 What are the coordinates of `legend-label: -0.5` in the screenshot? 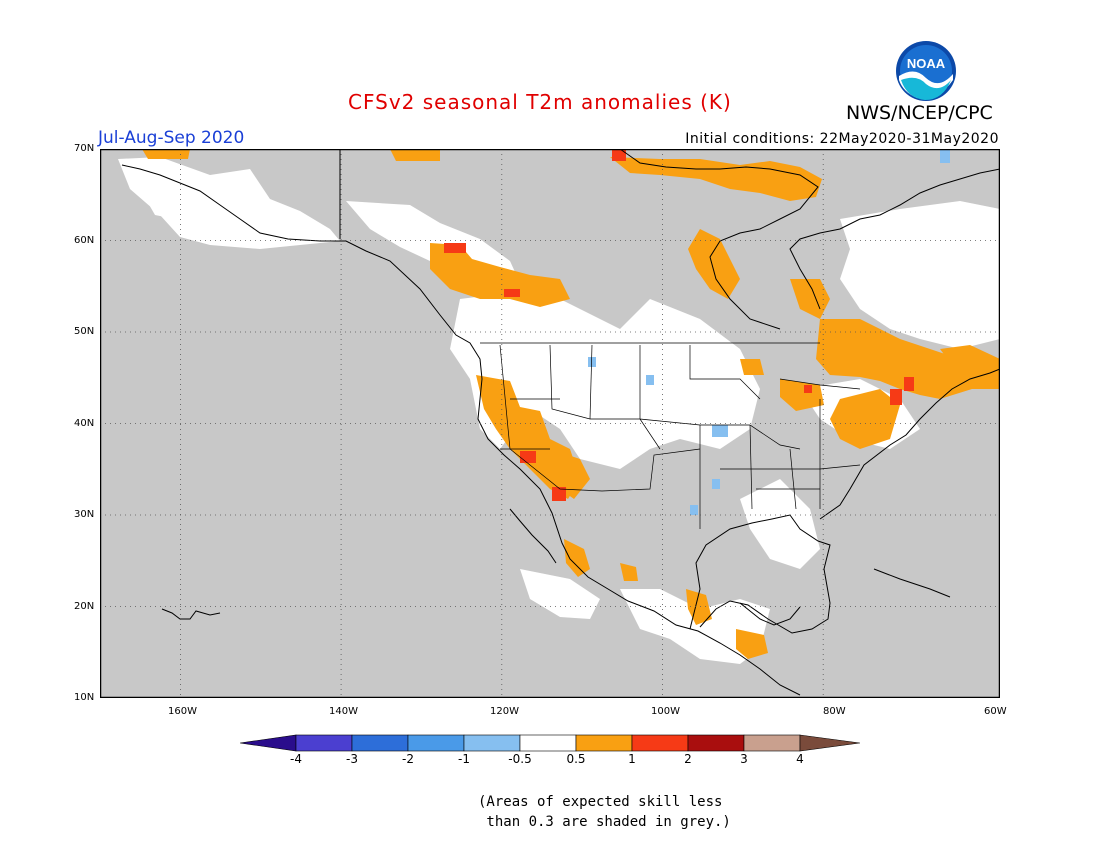 It's located at (520, 759).